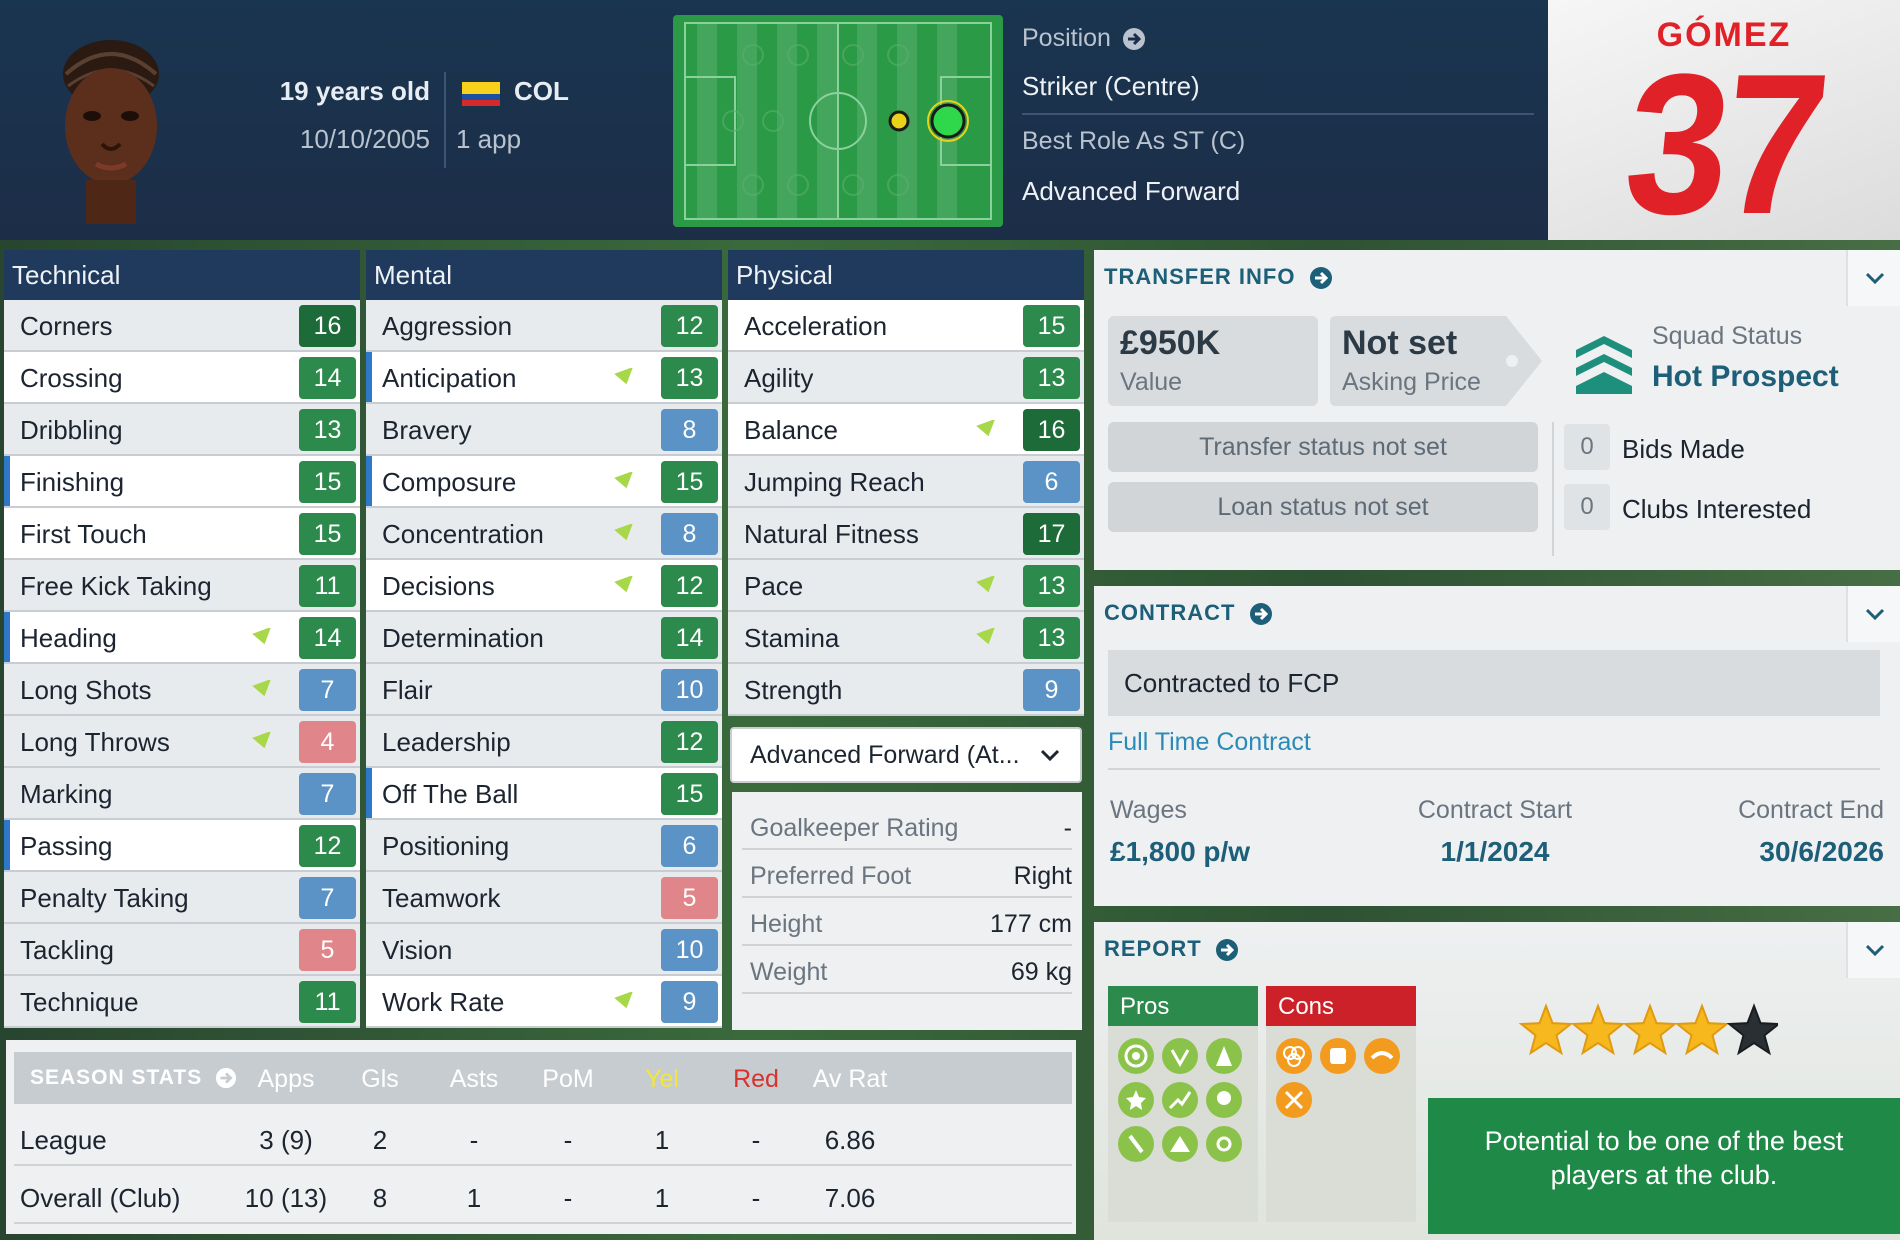 The height and width of the screenshot is (1240, 1900). I want to click on attribute-row-strength: Strength 9, so click(906, 690).